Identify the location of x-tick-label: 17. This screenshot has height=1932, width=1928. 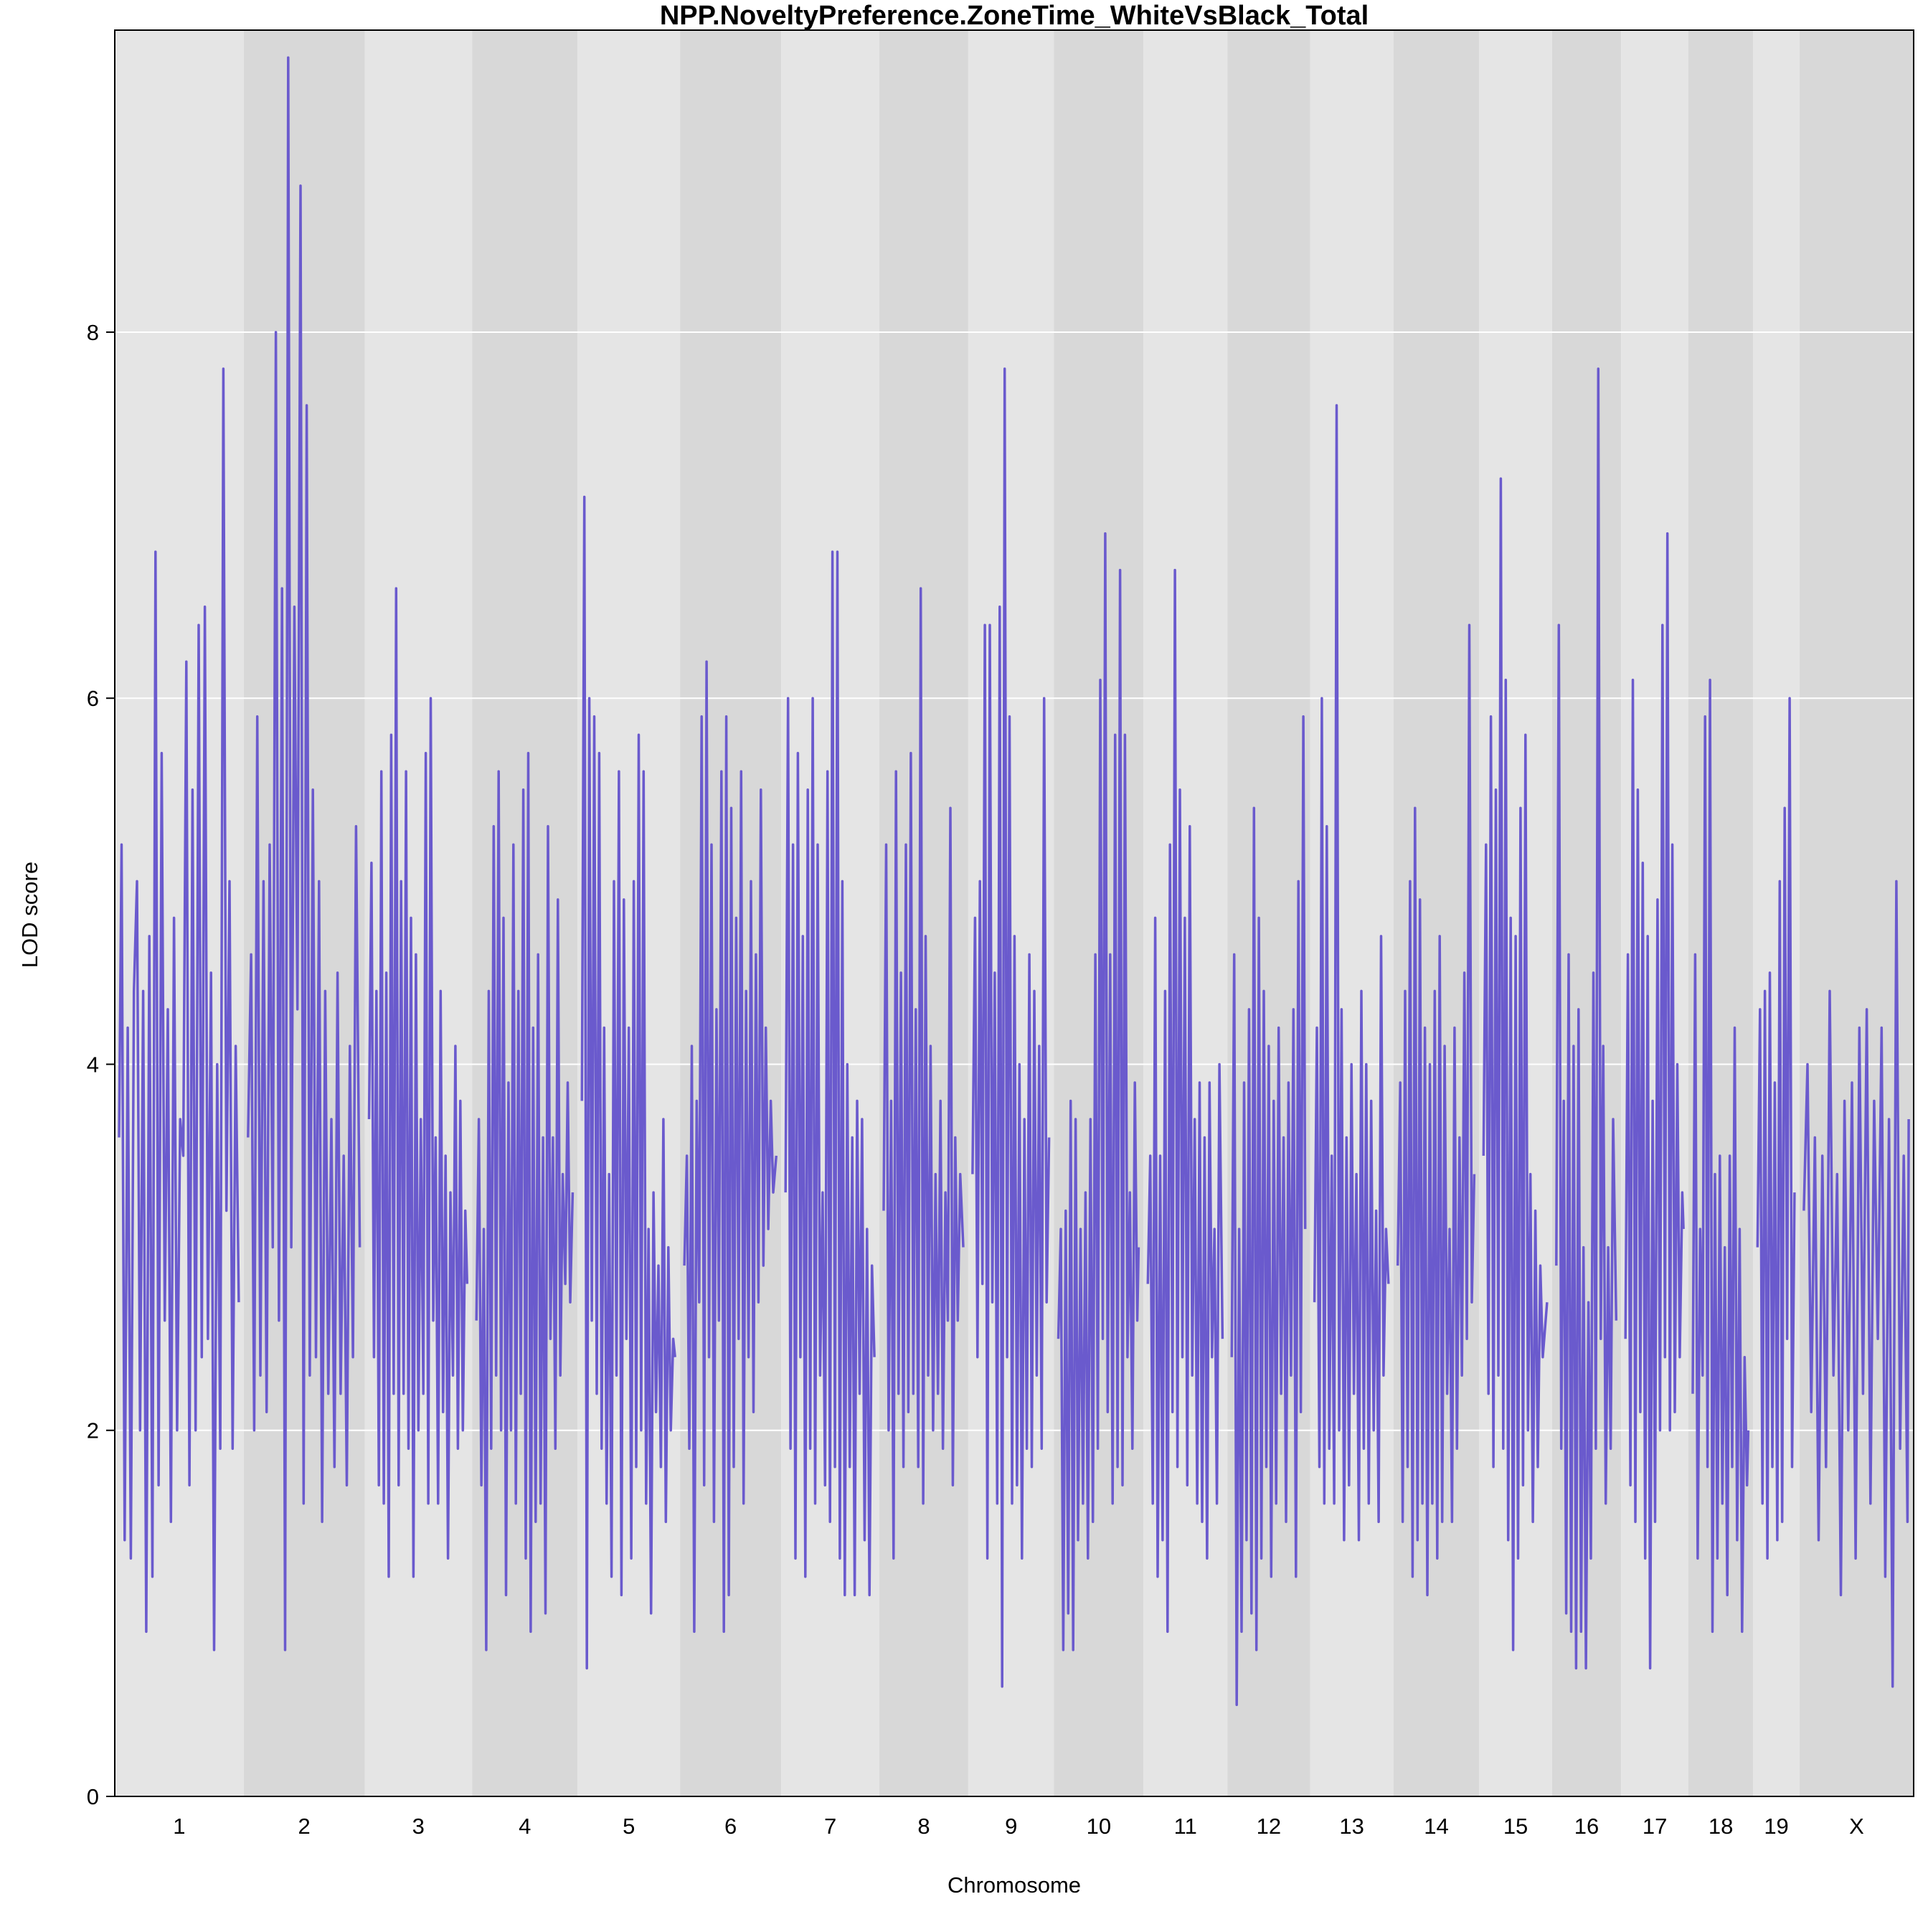
(1655, 1826).